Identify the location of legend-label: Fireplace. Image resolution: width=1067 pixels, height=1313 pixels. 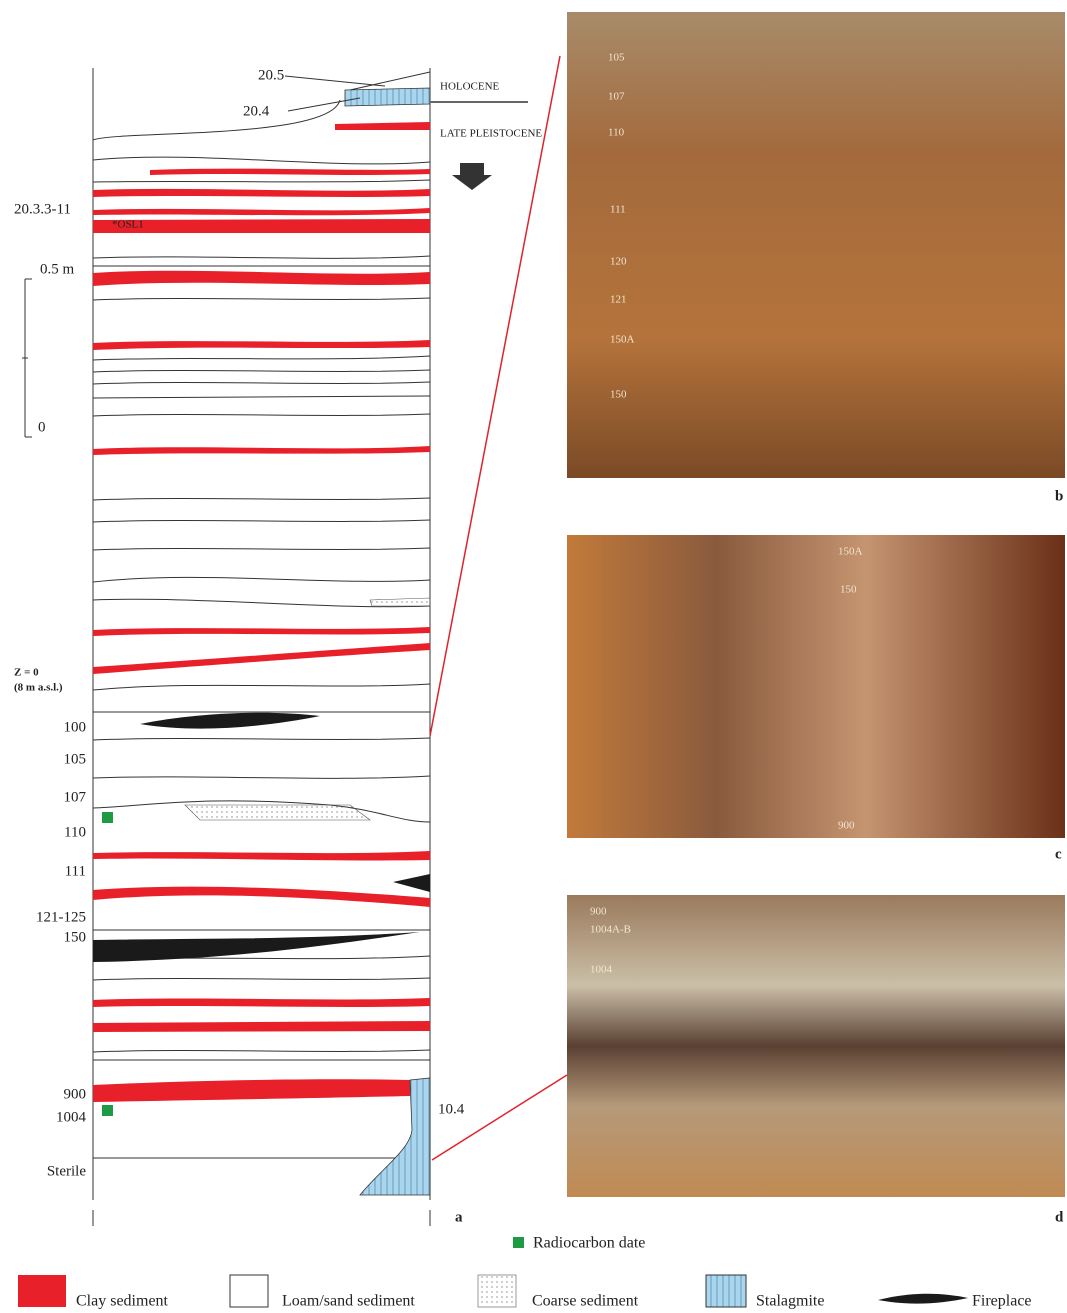
(1002, 1301).